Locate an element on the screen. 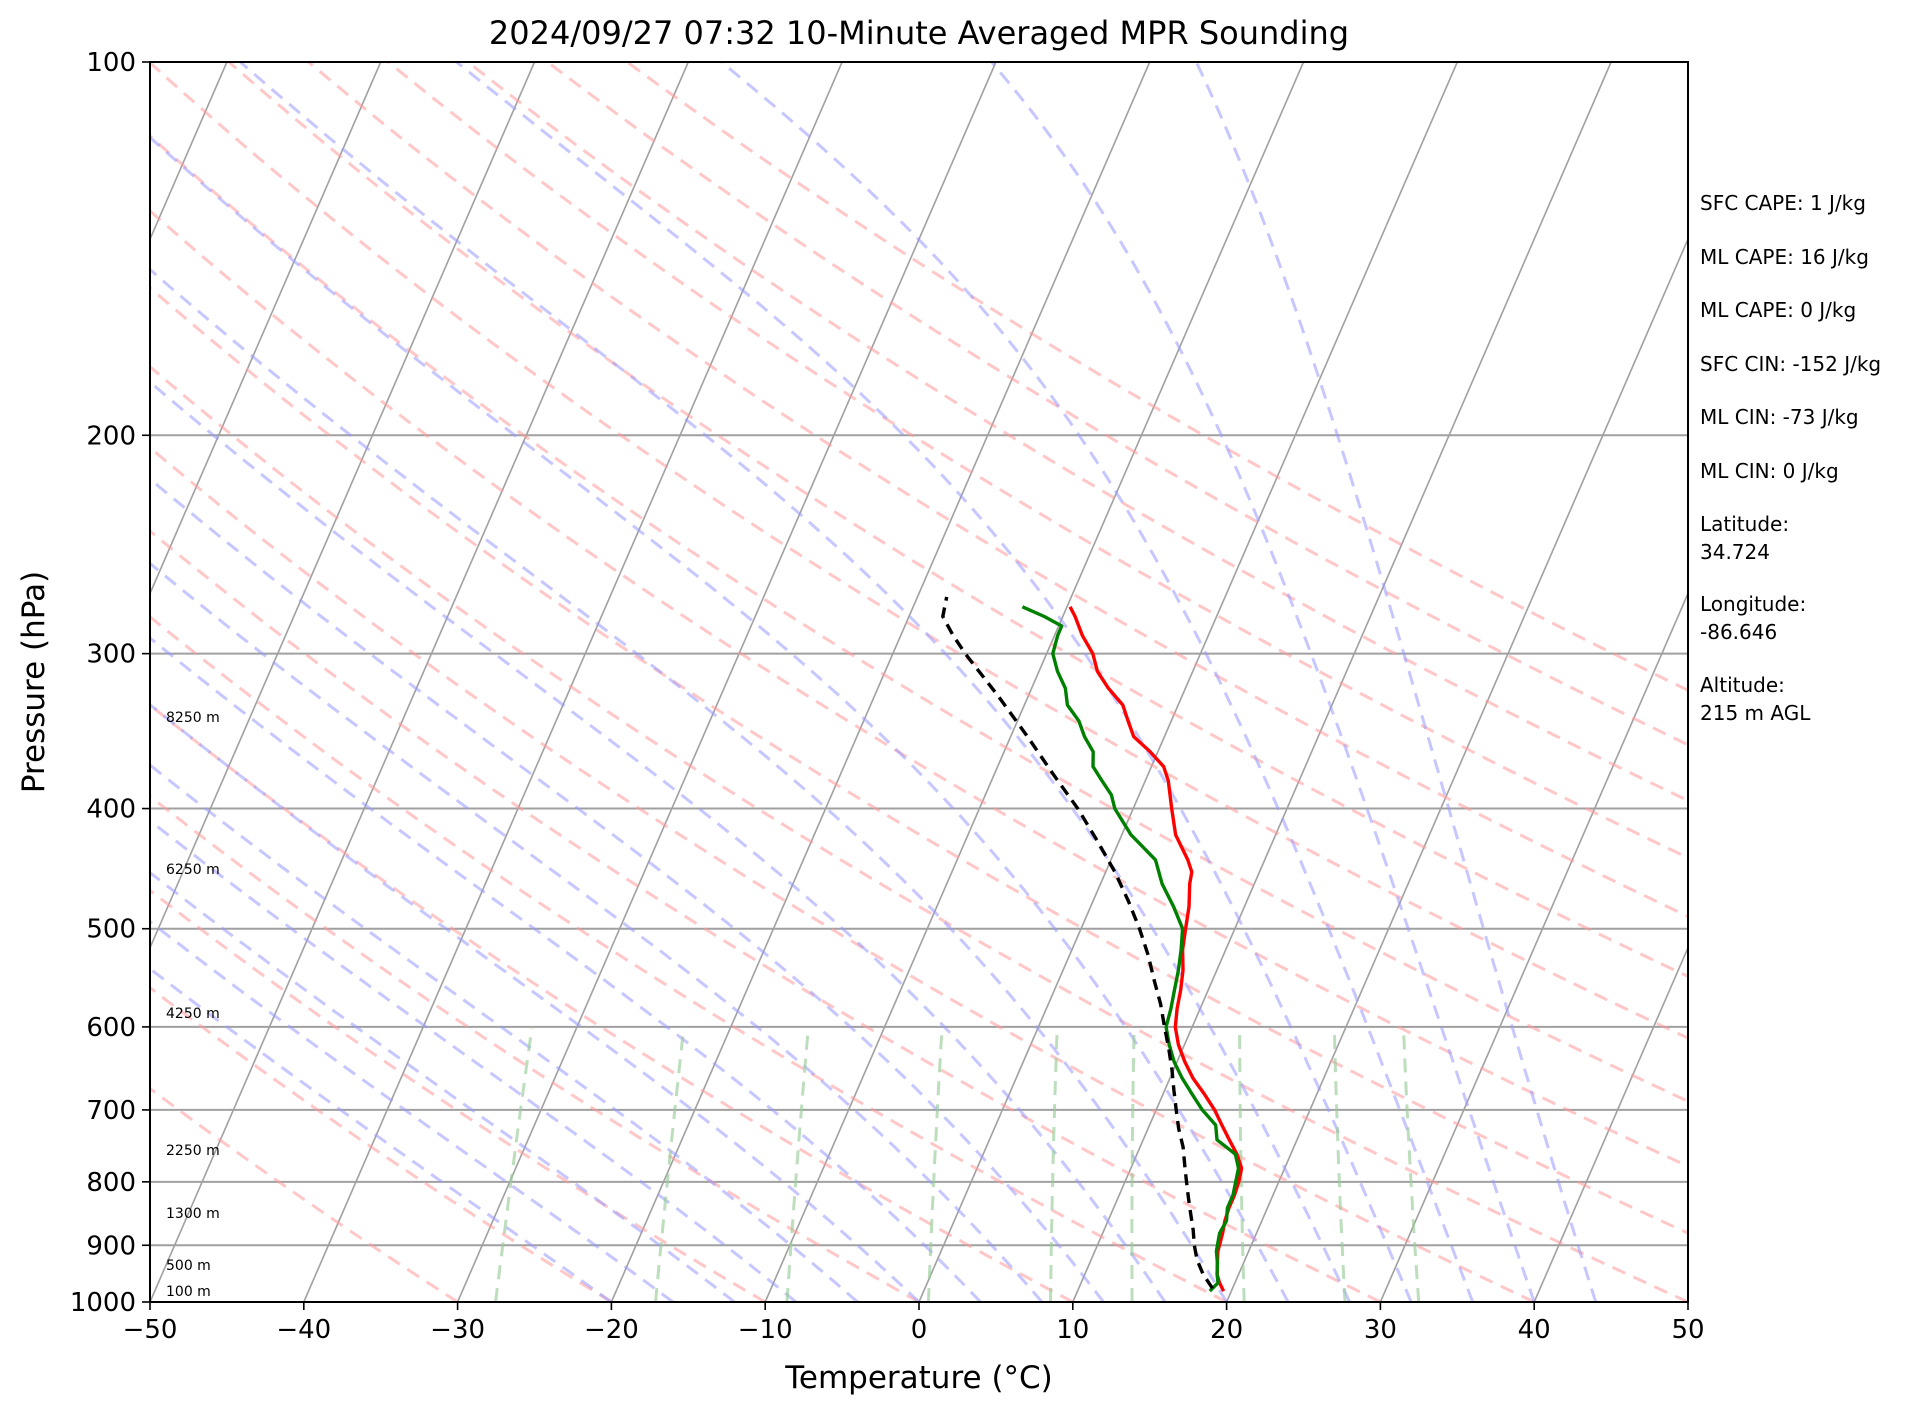  longitude-value: -86.646 is located at coordinates (1738, 632).